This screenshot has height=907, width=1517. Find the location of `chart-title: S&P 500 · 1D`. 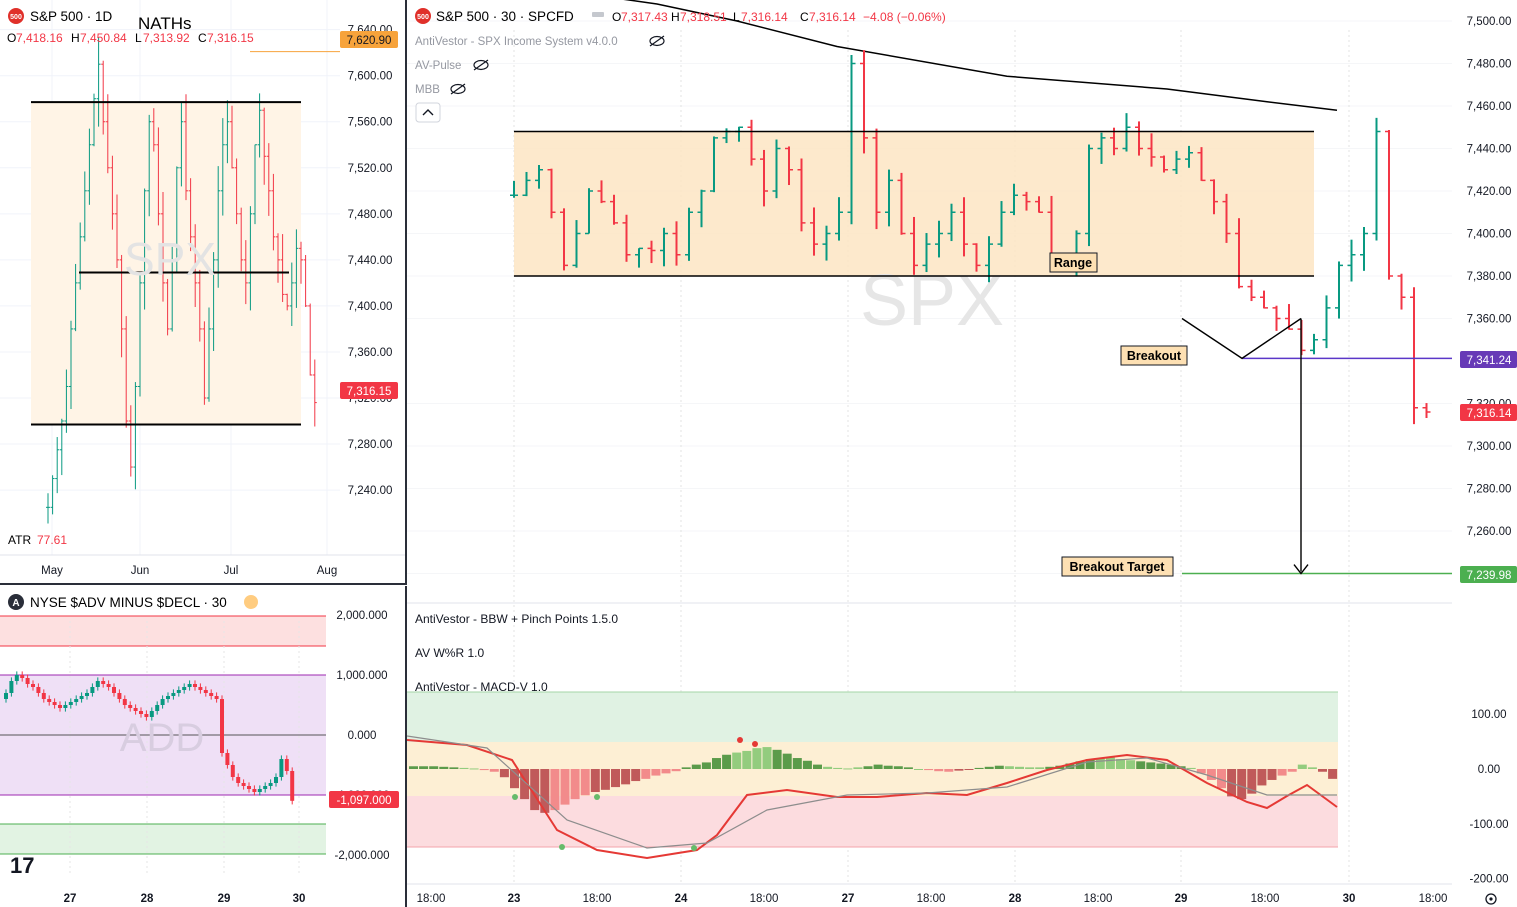

chart-title: S&P 500 · 1D is located at coordinates (71, 16).